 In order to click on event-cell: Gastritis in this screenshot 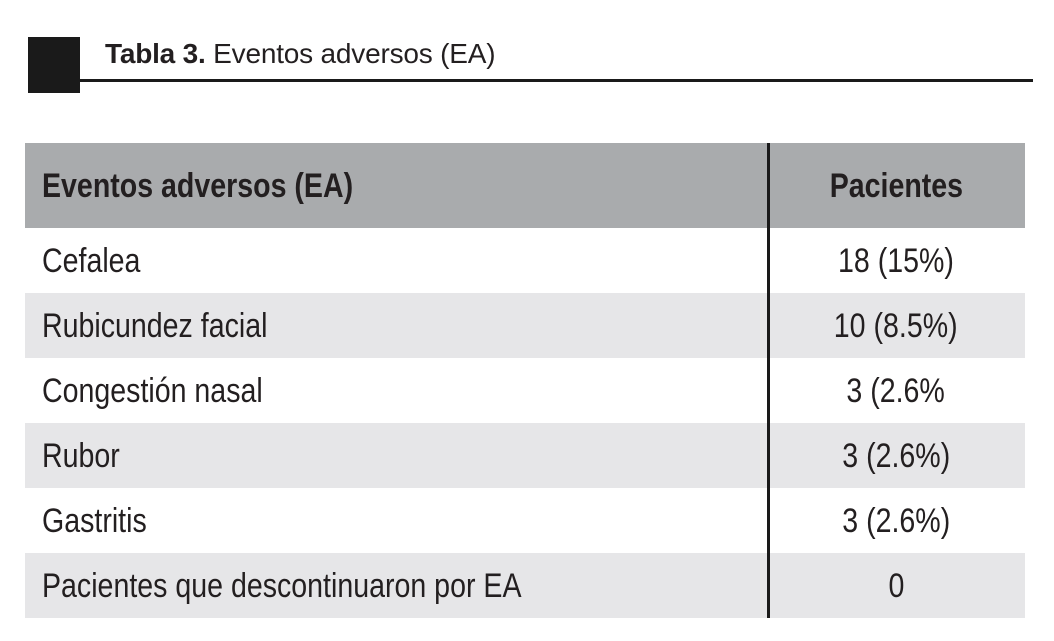, I will do `click(396, 520)`.